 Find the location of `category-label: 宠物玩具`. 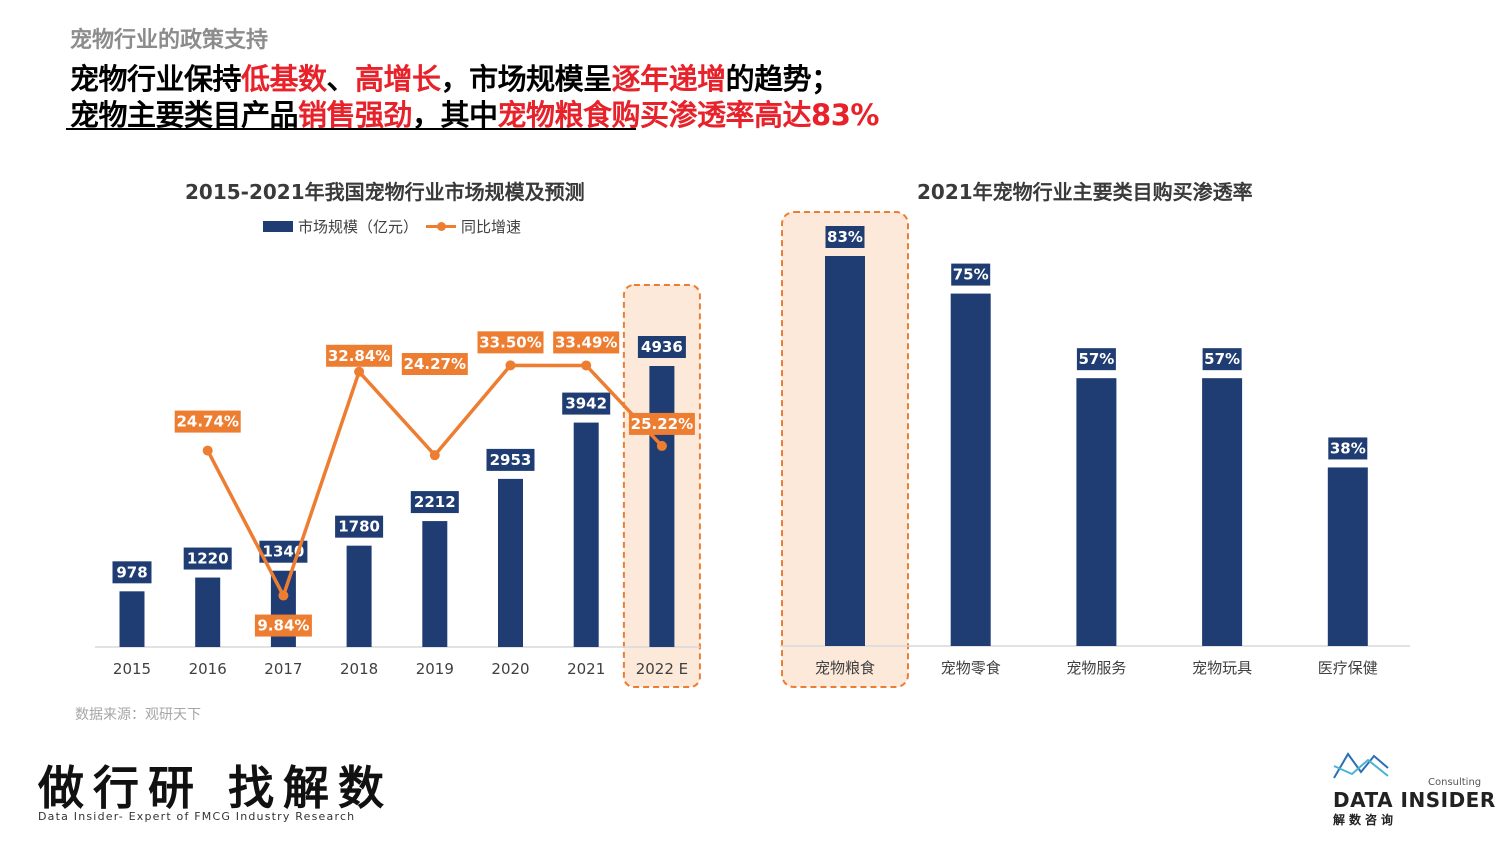

category-label: 宠物玩具 is located at coordinates (1222, 668).